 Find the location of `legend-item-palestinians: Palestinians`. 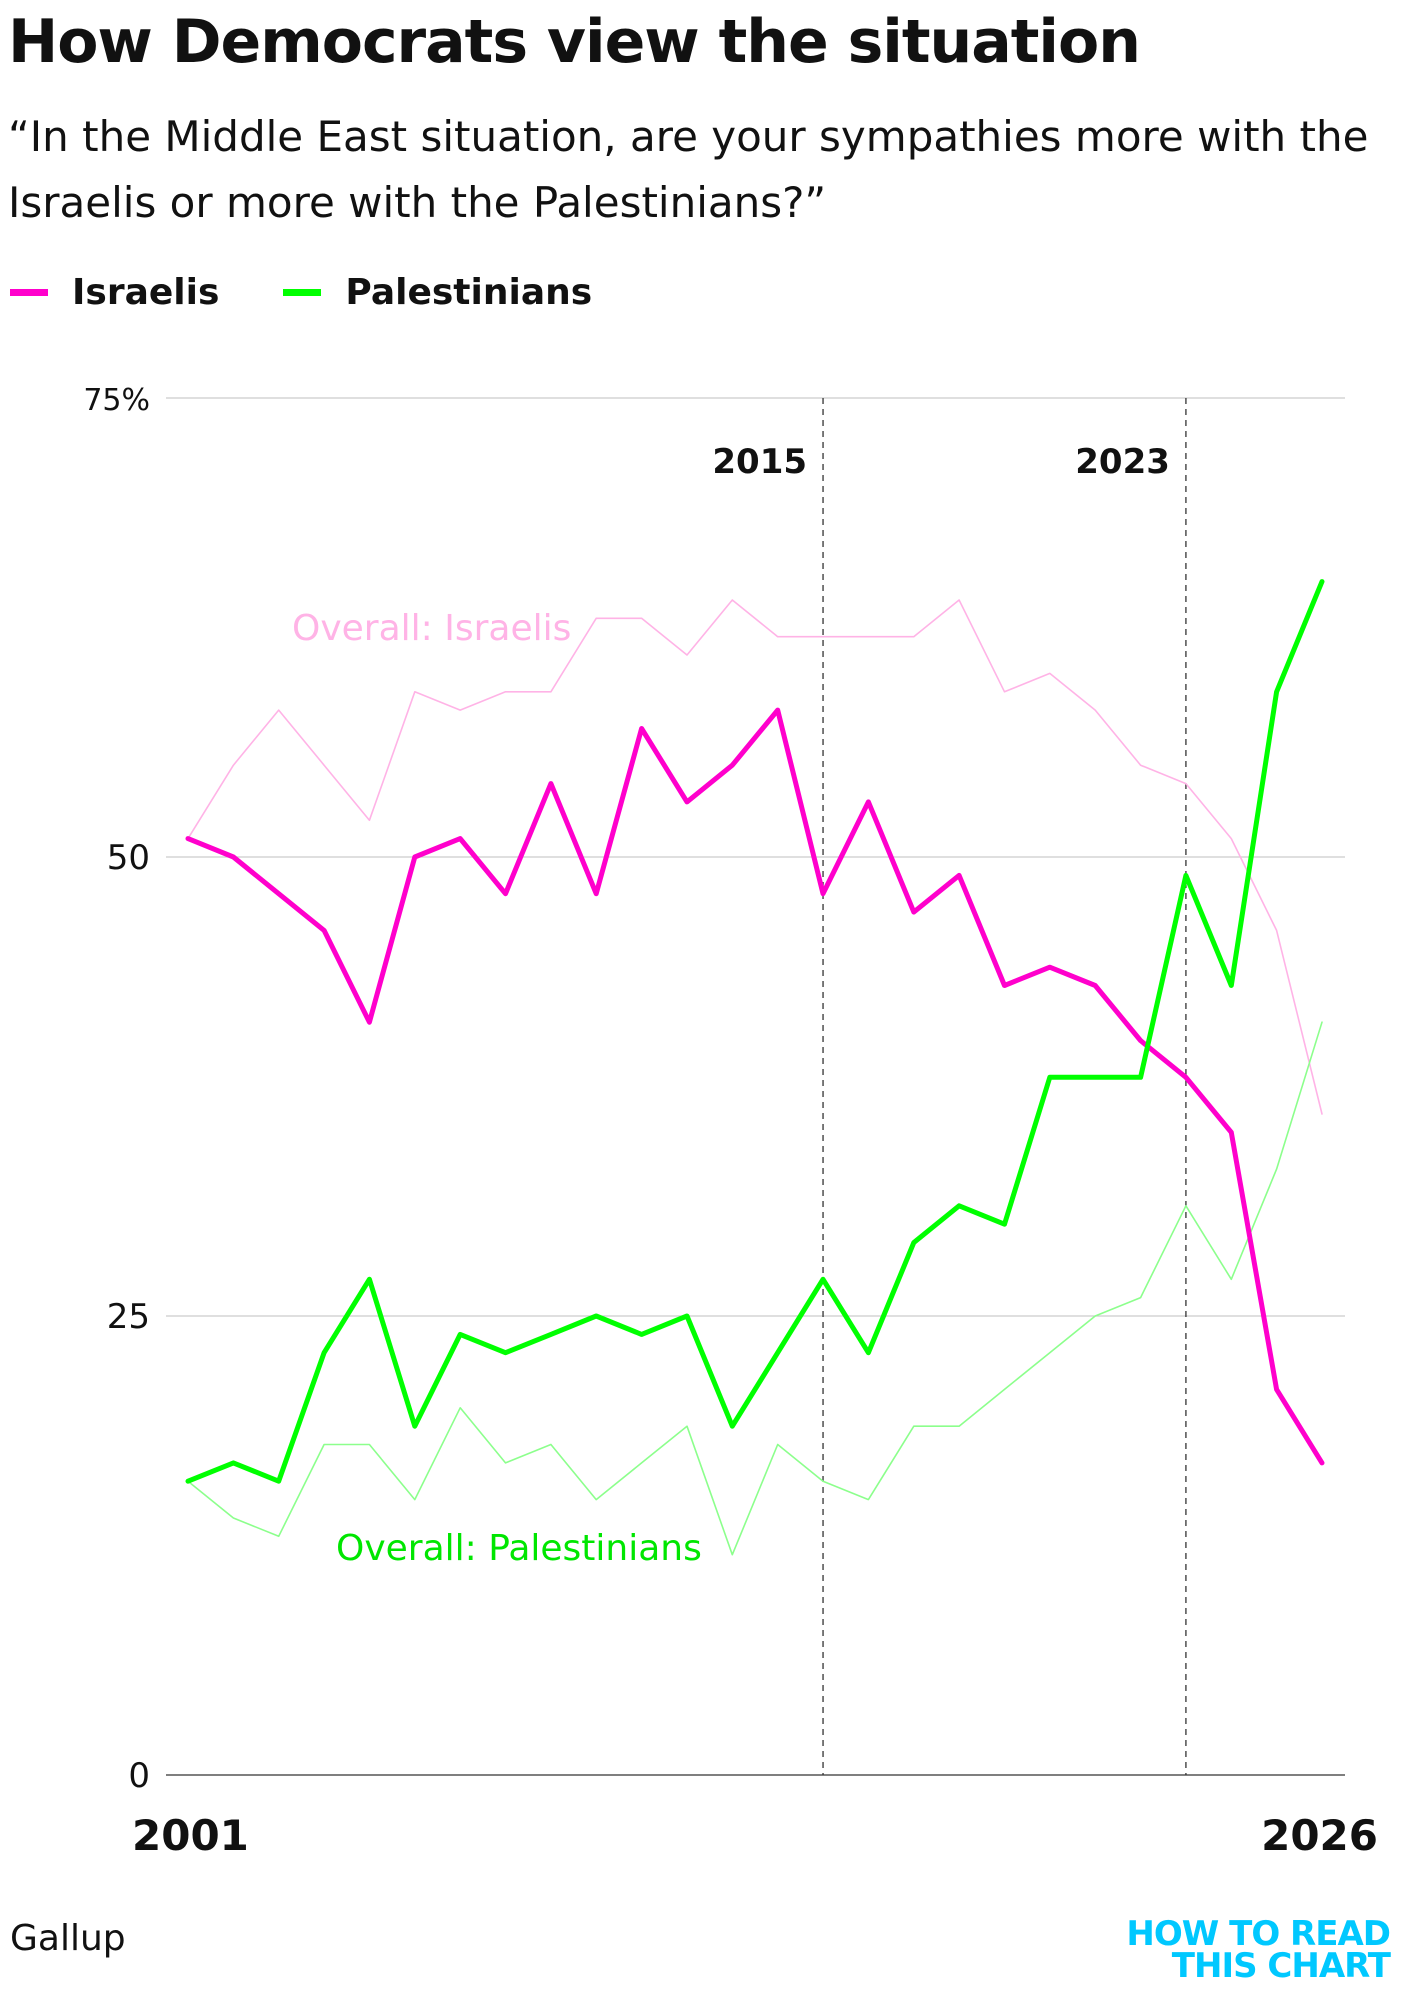

legend-item-palestinians: Palestinians is located at coordinates (437, 292).